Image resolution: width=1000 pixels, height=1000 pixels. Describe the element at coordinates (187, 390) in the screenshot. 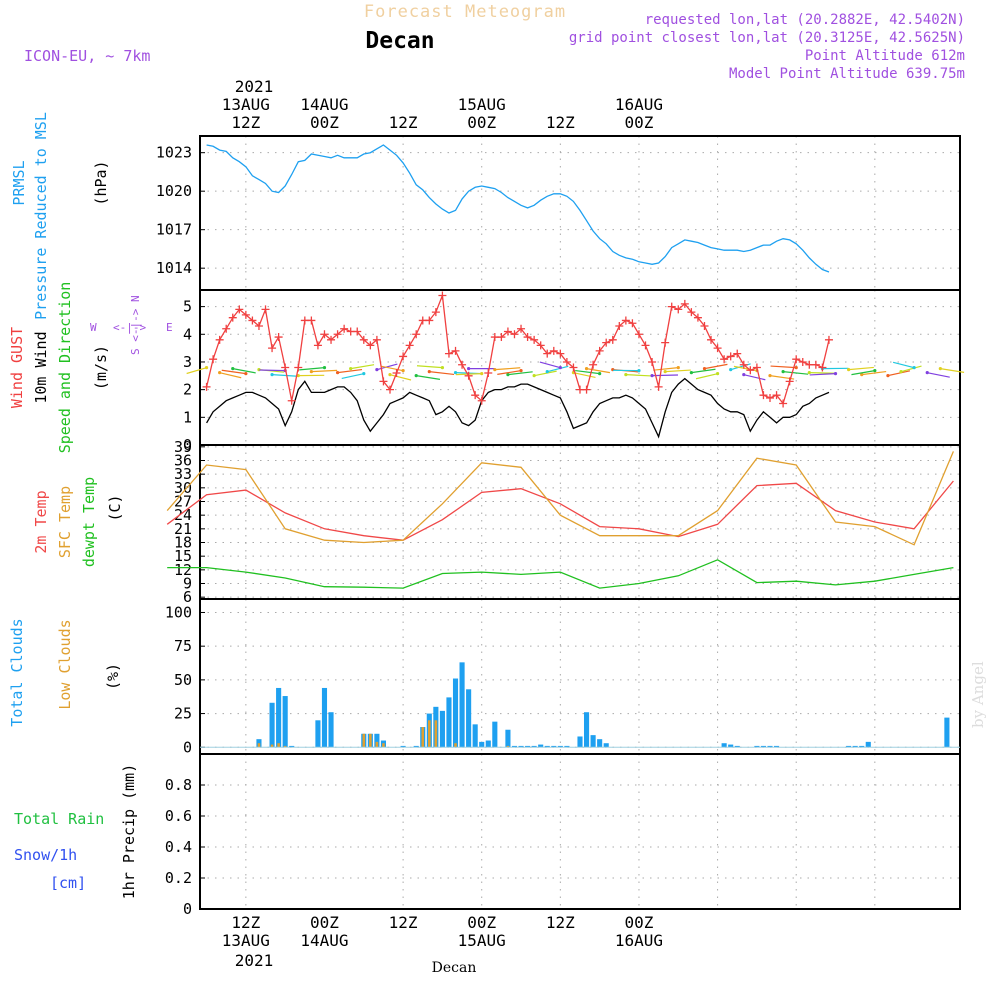

I see `ytick-label: 2` at that location.